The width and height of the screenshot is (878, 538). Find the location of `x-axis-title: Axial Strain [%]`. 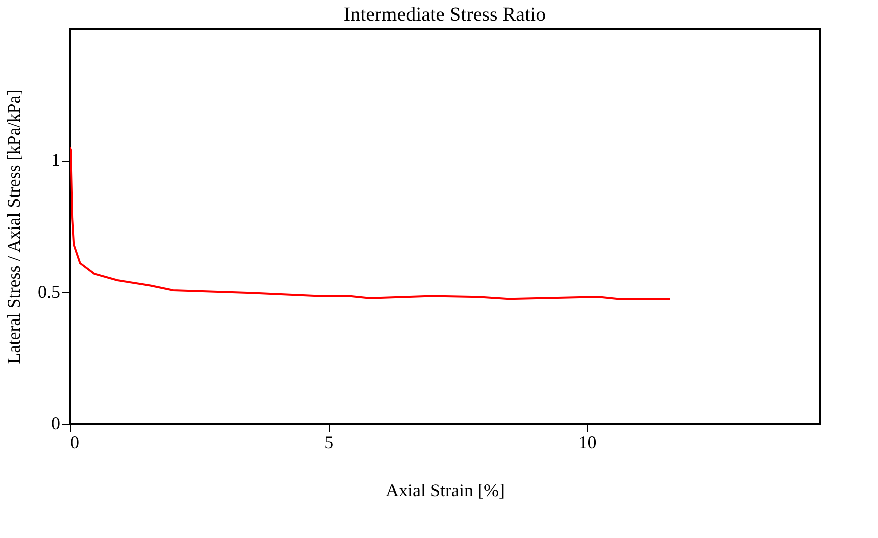

x-axis-title: Axial Strain [%] is located at coordinates (445, 490).